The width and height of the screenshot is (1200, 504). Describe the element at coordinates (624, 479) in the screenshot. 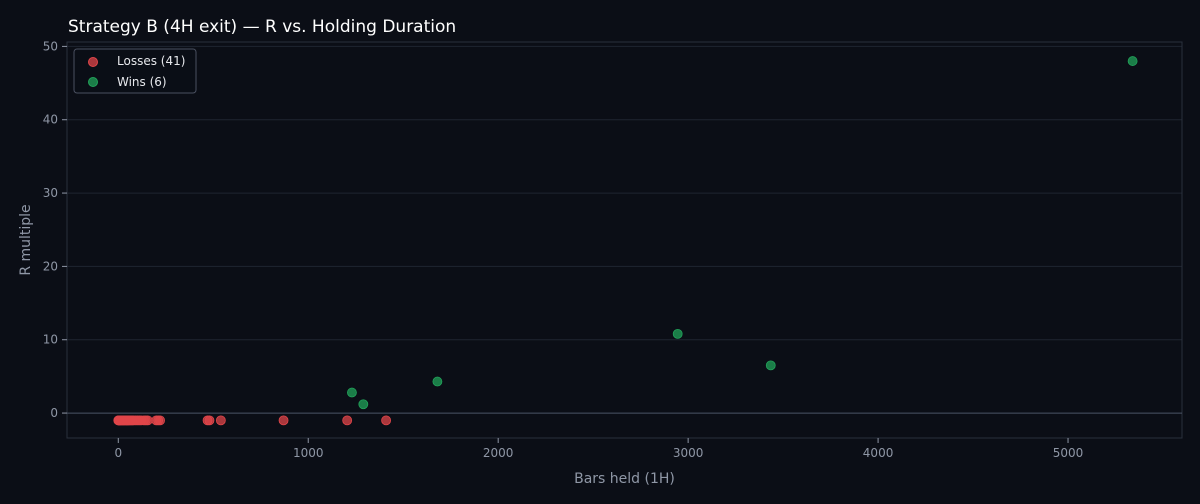

I see `x-axis-label: Bars held (1H)` at that location.